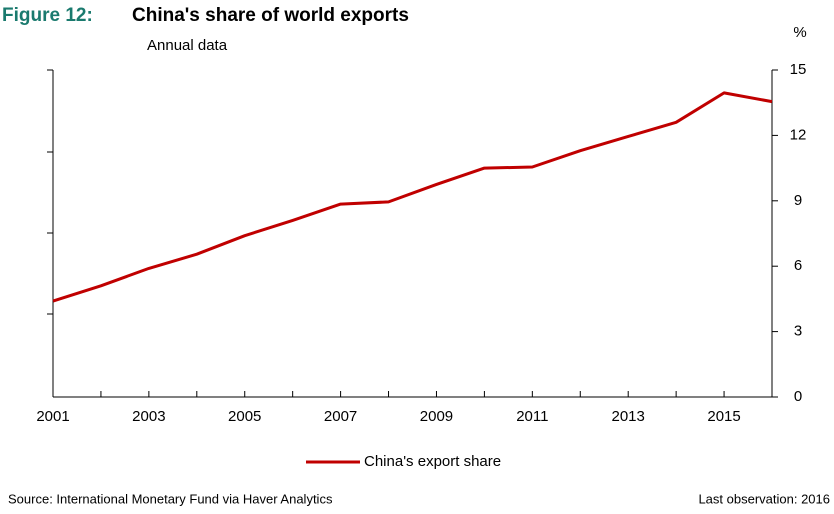 The image size is (834, 514). Describe the element at coordinates (52, 416) in the screenshot. I see `x-tick-label: 2001` at that location.